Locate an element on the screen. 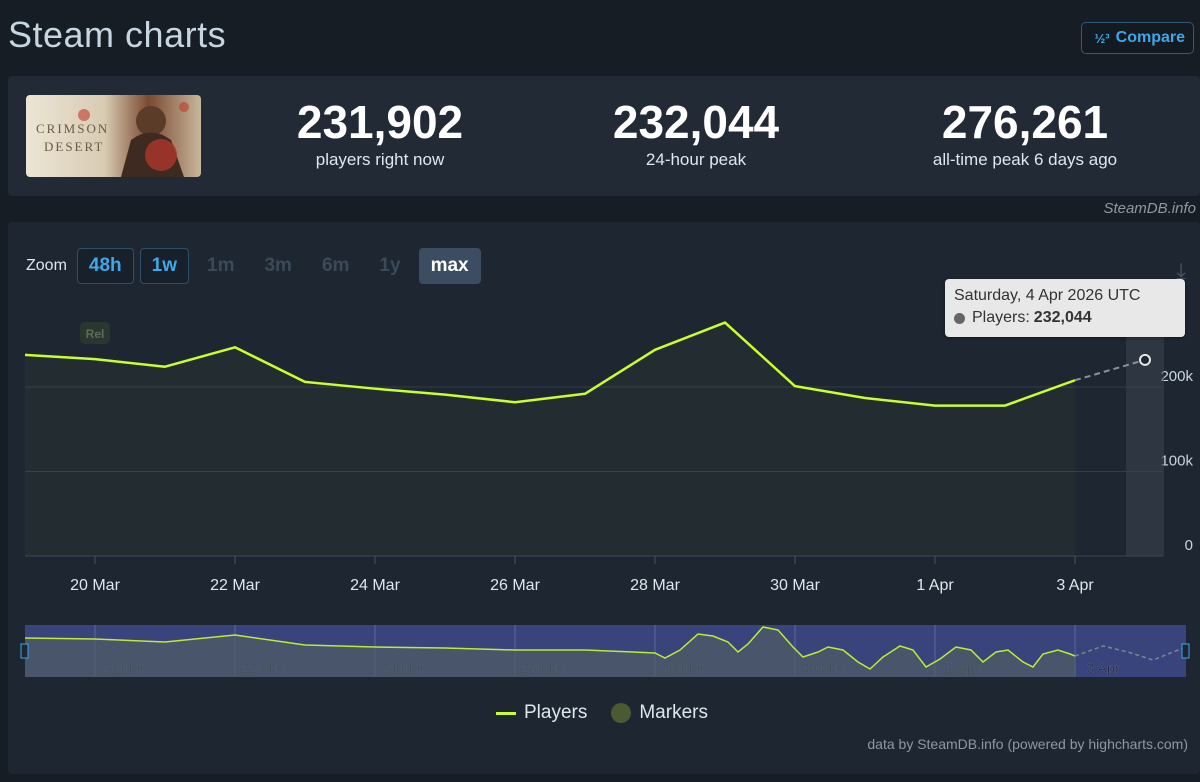  players-line is located at coordinates (550, 364).